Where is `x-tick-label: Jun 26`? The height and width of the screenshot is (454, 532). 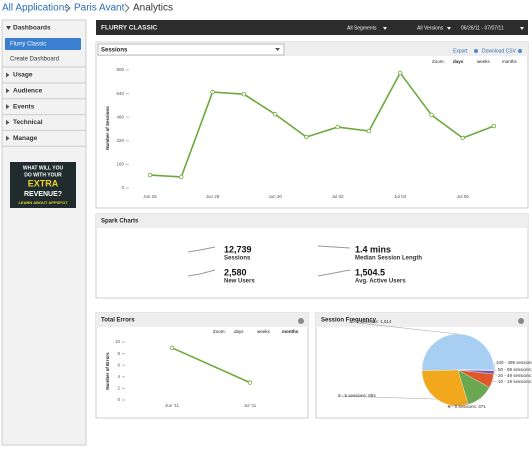
x-tick-label: Jun 26 is located at coordinates (150, 196).